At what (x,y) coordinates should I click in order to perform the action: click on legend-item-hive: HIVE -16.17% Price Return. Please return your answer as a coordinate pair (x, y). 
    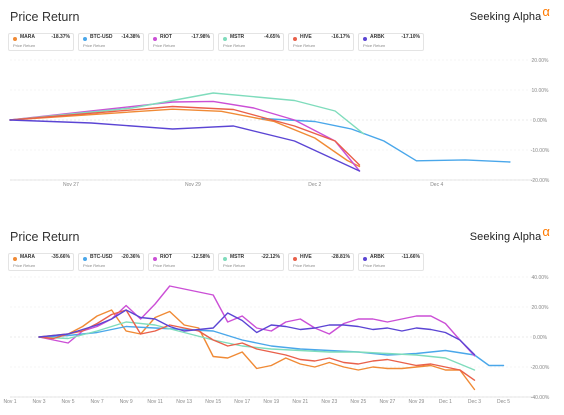
    Looking at the image, I should click on (321, 42).